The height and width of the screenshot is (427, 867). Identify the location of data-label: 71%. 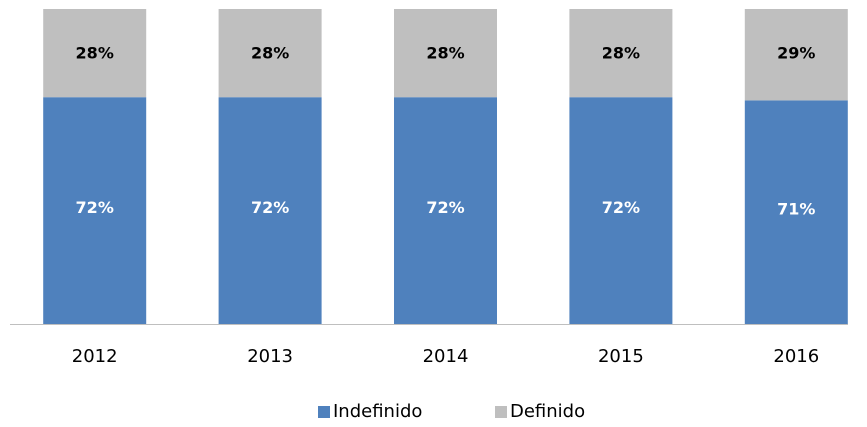
(796, 209).